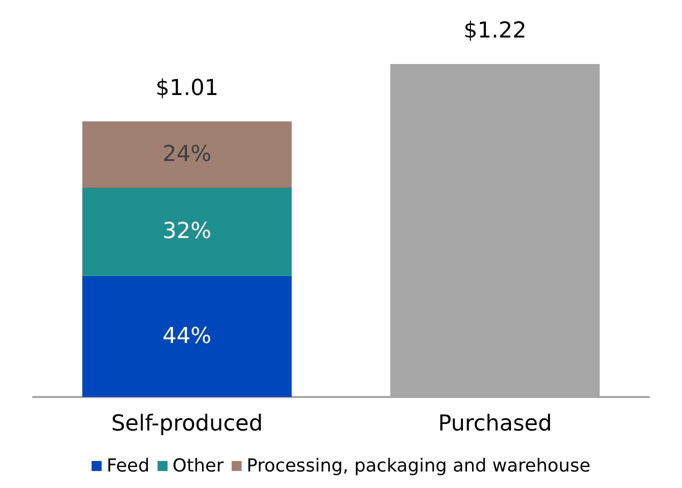 This screenshot has width=682, height=488. What do you see at coordinates (198, 466) in the screenshot?
I see `legend-label: Other` at bounding box center [198, 466].